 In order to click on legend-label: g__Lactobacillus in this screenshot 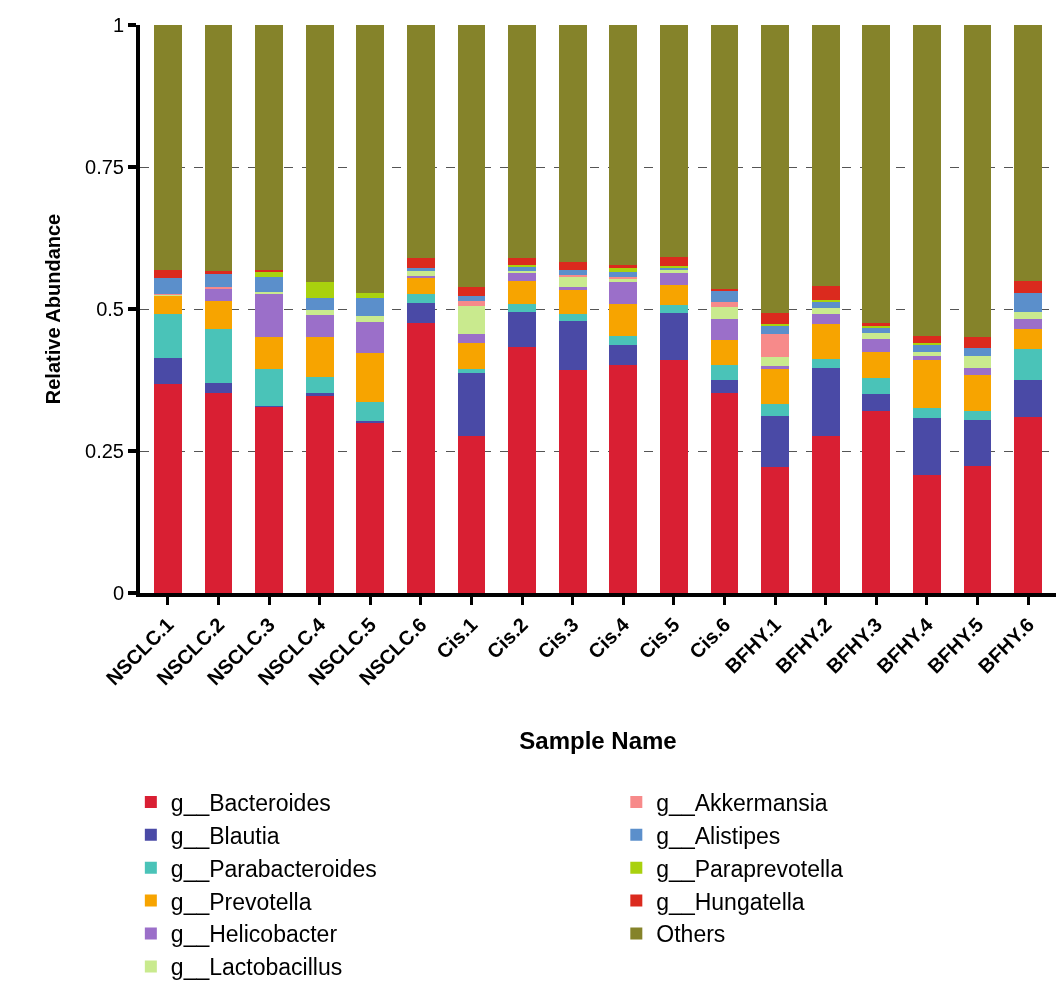, I will do `click(256, 967)`.